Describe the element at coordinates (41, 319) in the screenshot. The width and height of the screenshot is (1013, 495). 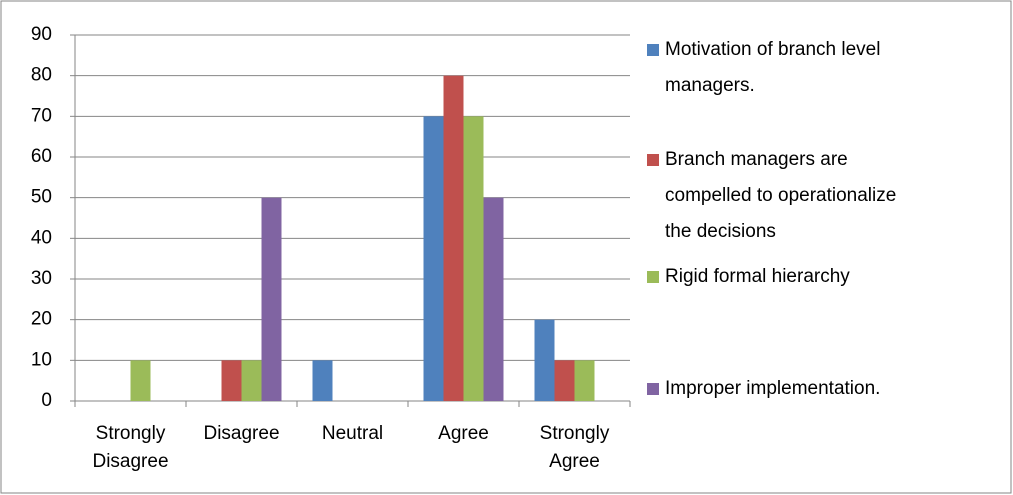
I see `y-tick-label: 20` at that location.